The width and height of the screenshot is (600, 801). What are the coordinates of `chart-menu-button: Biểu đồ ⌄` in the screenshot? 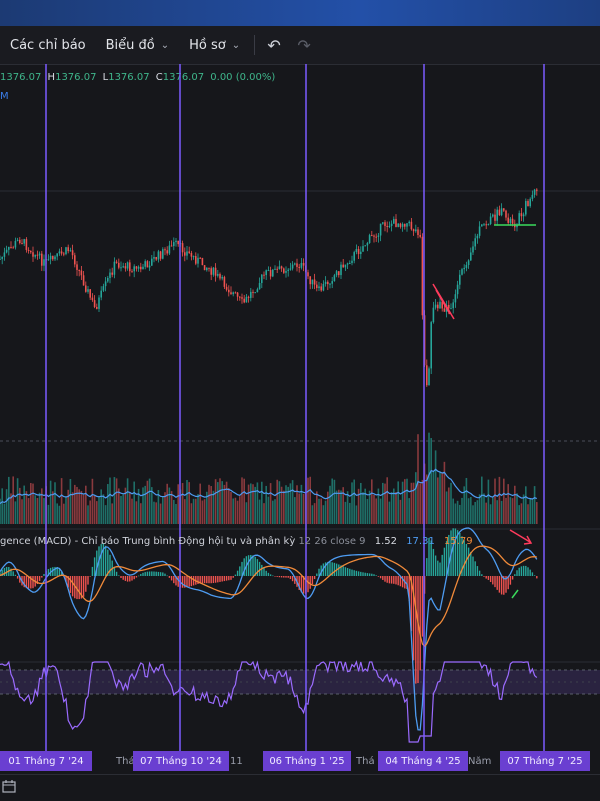 It's located at (138, 45).